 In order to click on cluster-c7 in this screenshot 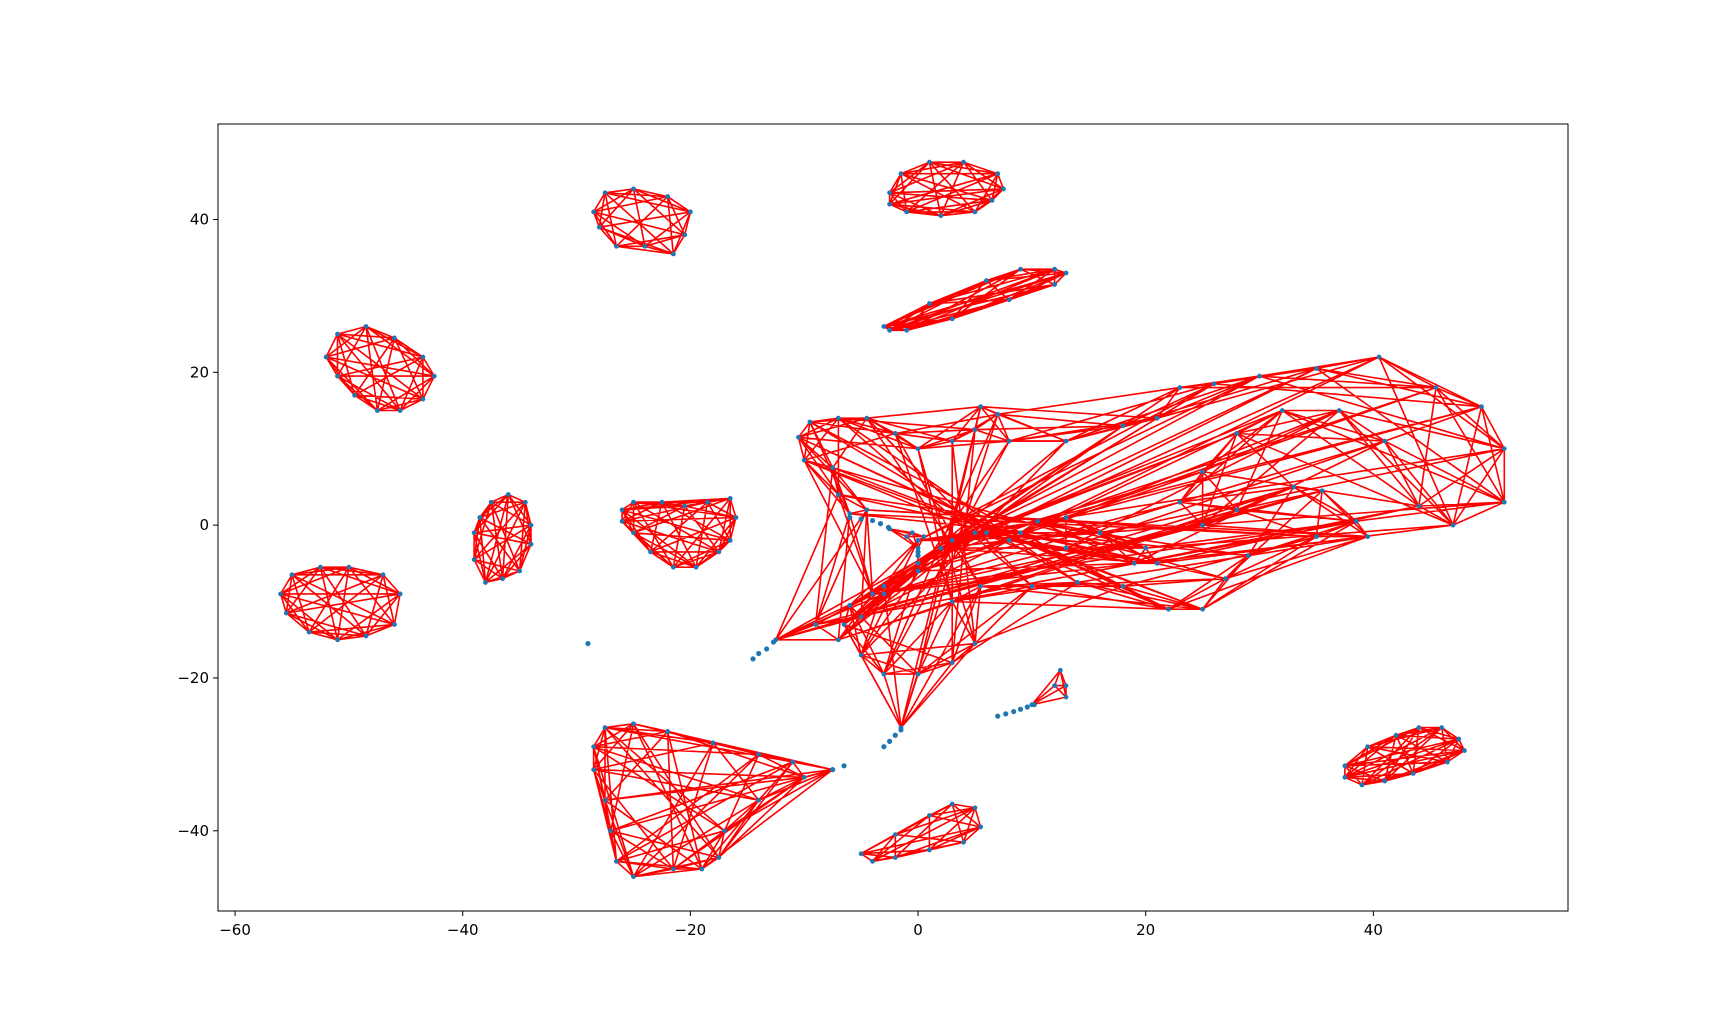, I will do `click(340, 603)`.